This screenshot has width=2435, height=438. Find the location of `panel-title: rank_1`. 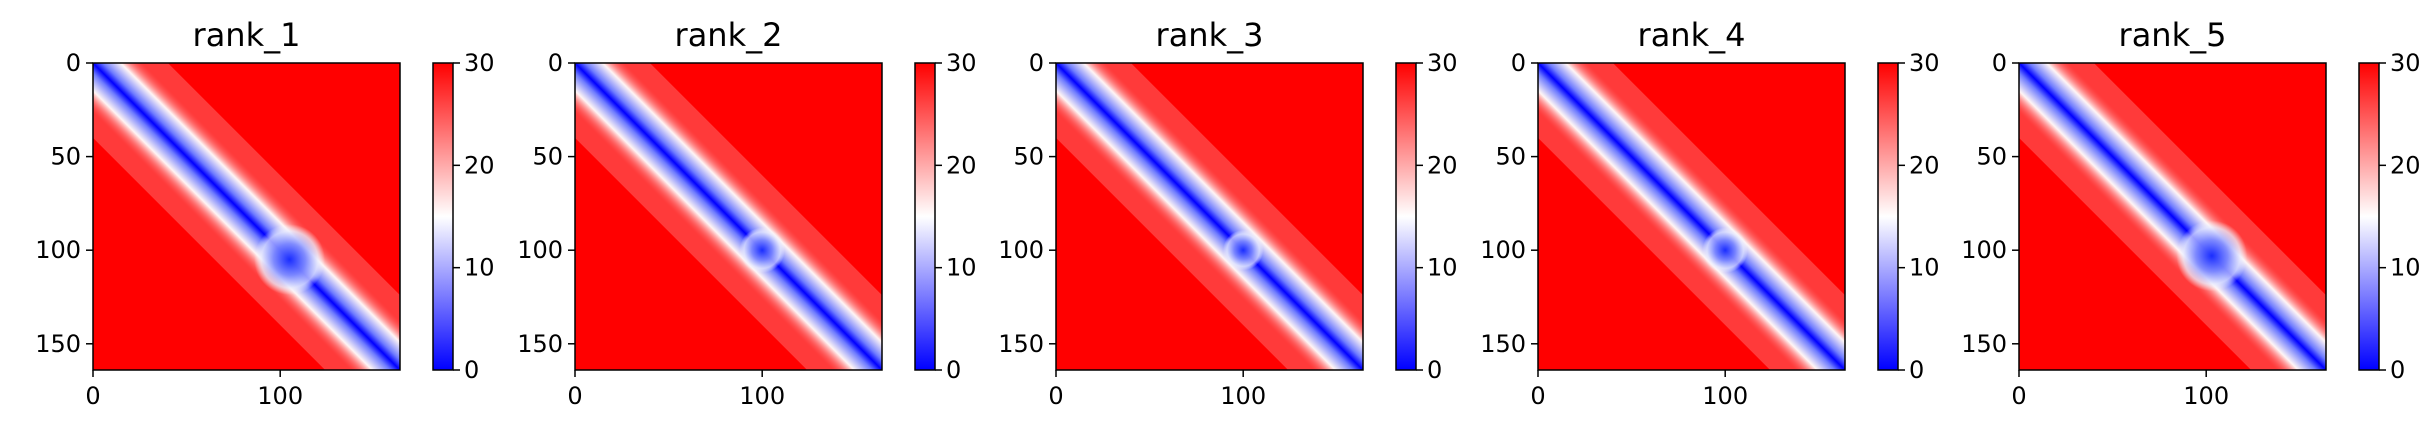

panel-title: rank_1 is located at coordinates (247, 35).